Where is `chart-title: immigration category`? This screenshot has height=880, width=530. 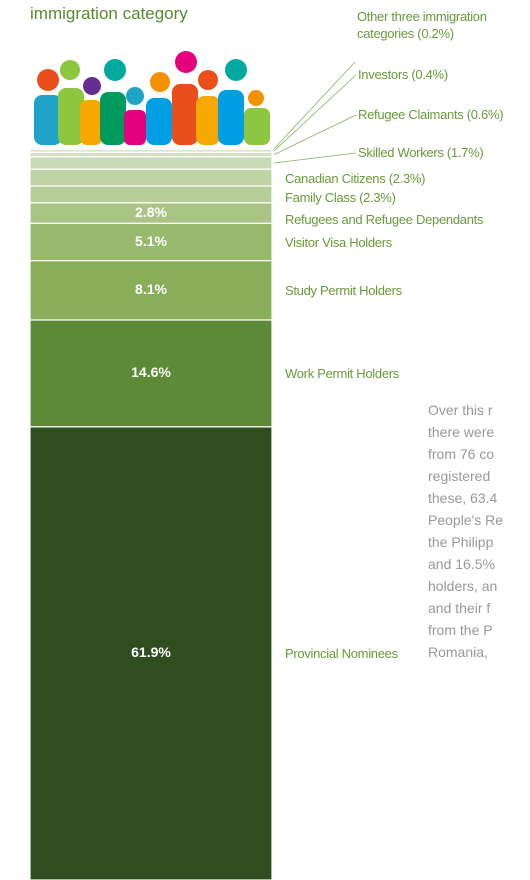
chart-title: immigration category is located at coordinates (109, 13).